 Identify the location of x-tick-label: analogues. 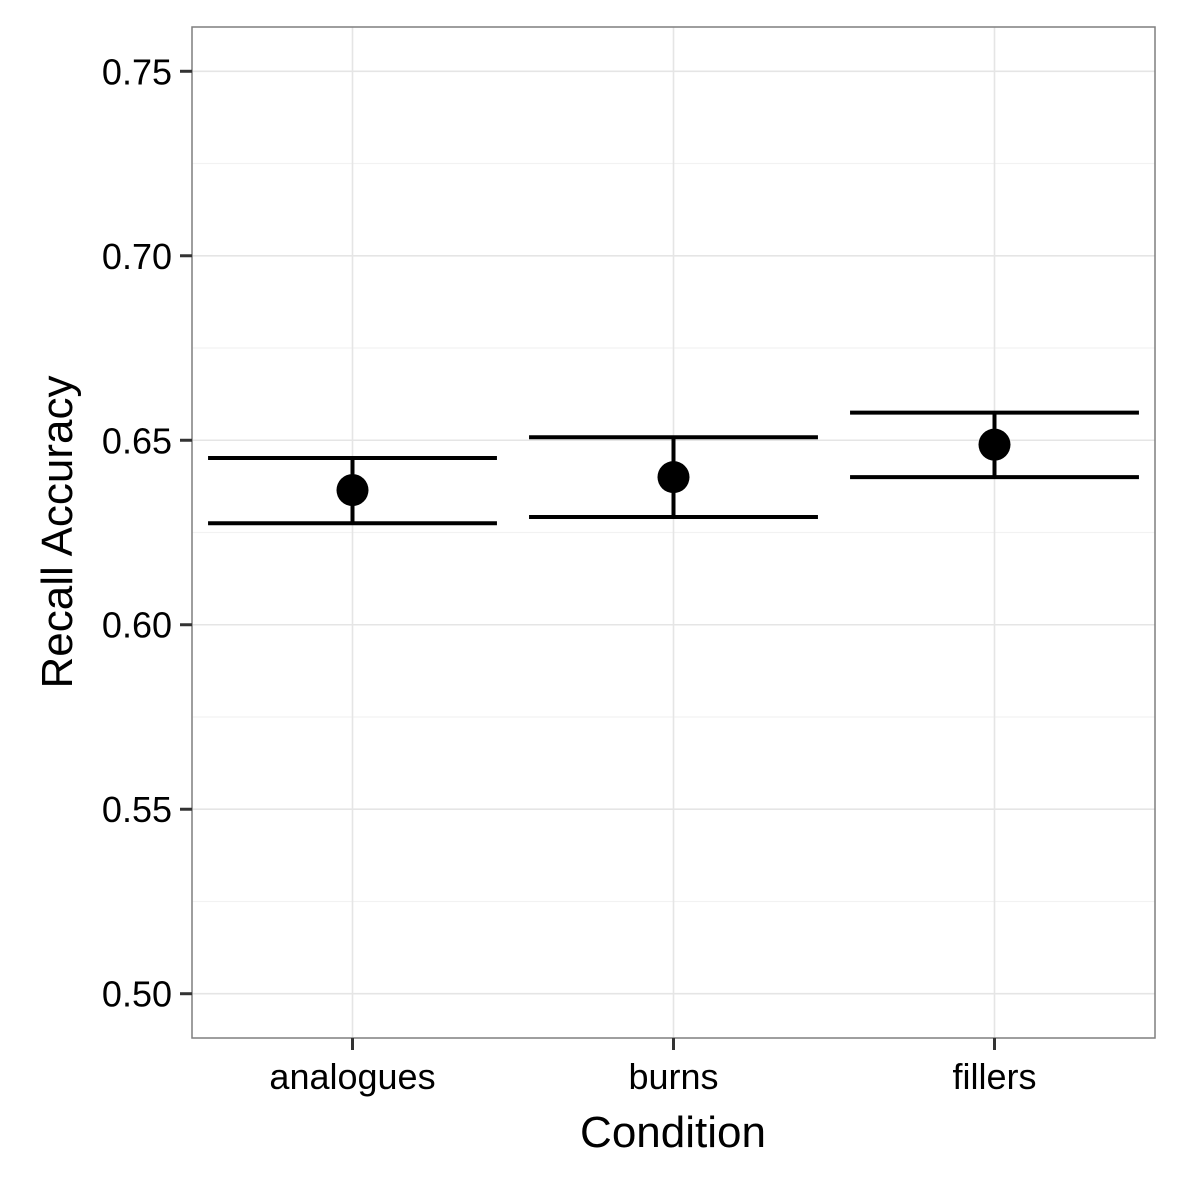
(352, 1076).